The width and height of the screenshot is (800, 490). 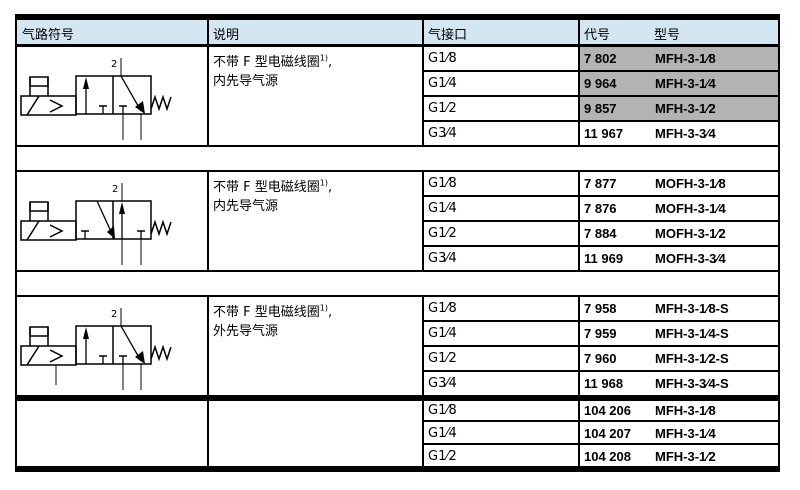 I want to click on description: 不带 F 型电磁线圈1), 外先导气源, so click(x=313, y=320).